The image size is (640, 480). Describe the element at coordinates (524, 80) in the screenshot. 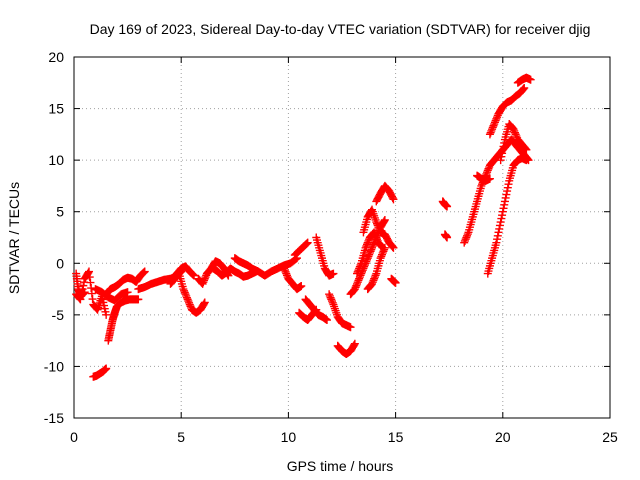

I see `series-s32` at that location.